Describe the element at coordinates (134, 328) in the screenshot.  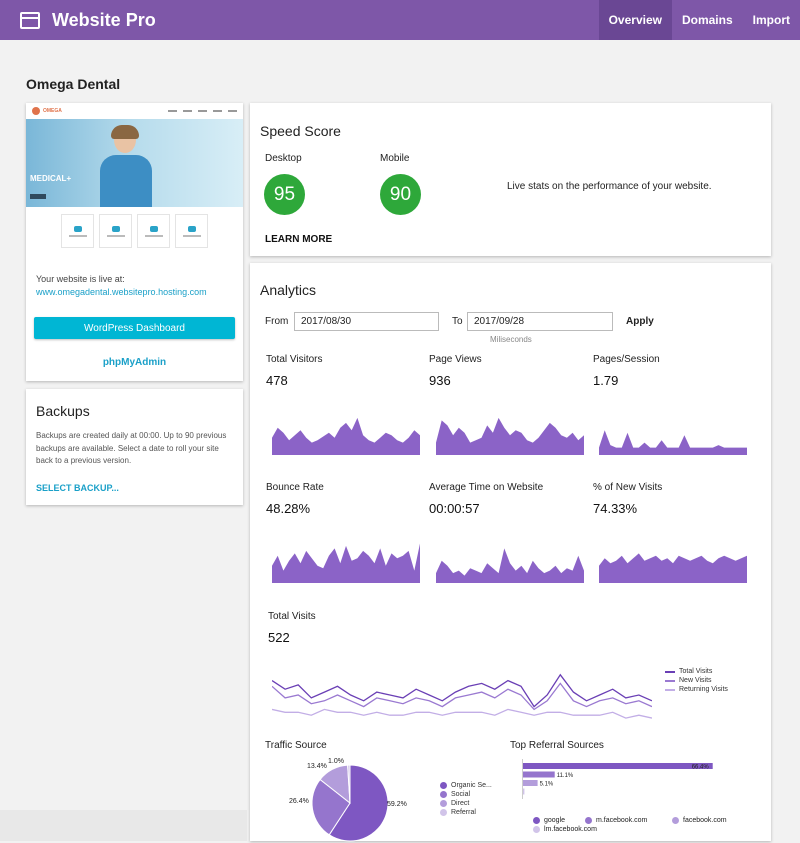
I see `wordpress-dashboard-button: WordPress Dashboard` at that location.